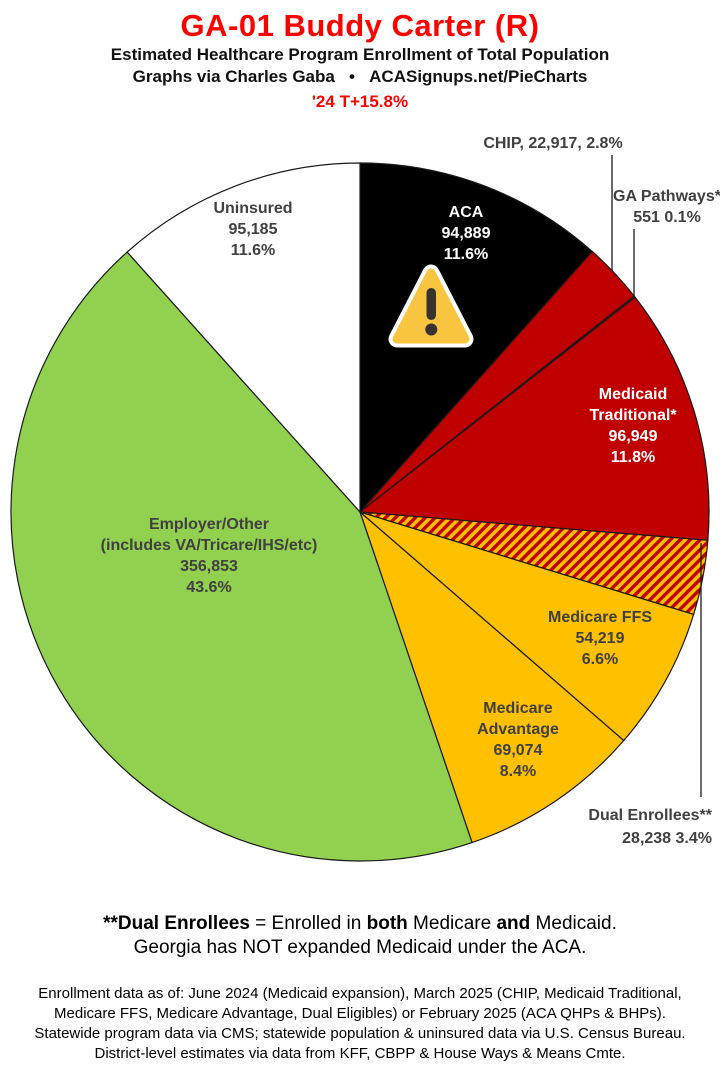 This screenshot has width=720, height=1070. What do you see at coordinates (243, 338) in the screenshot?
I see `pie-slice-uninsured` at bounding box center [243, 338].